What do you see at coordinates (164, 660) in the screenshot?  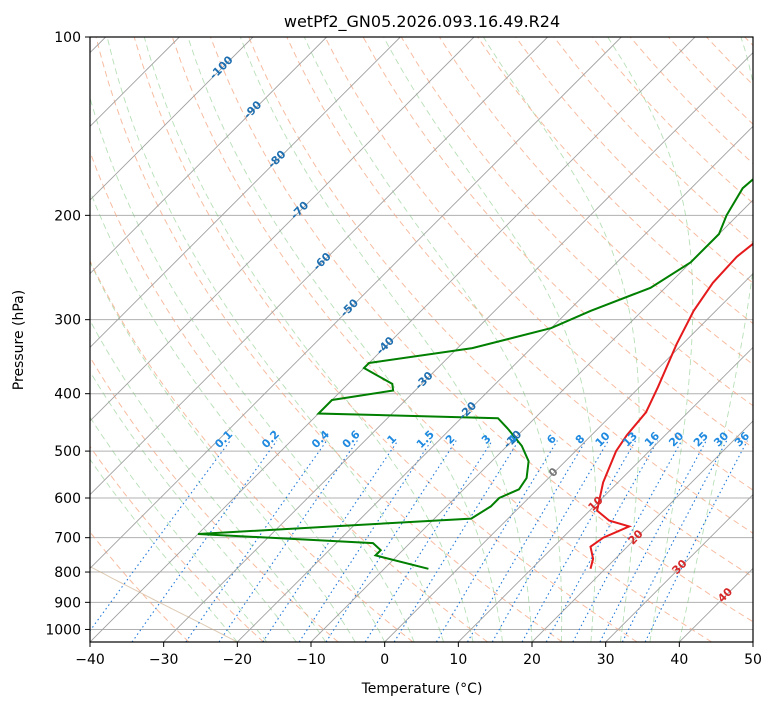 I see `x-tick-label: −30` at bounding box center [164, 660].